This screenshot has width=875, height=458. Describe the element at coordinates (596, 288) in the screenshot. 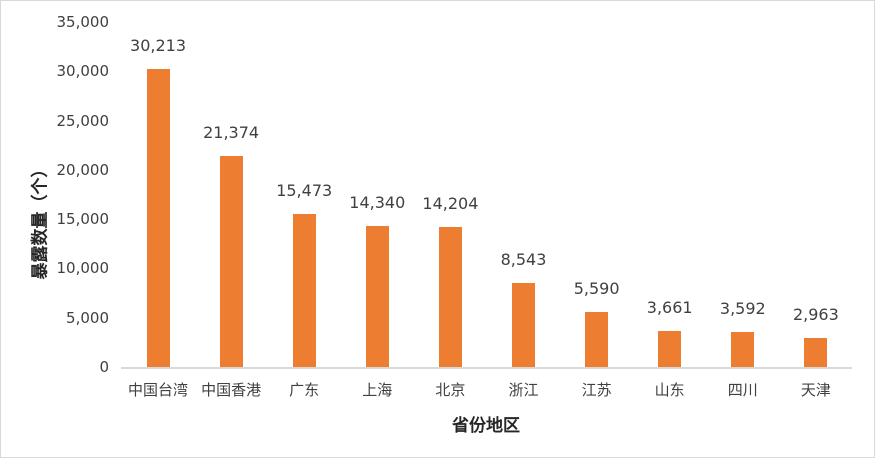

I see `data-label: 5,590` at that location.